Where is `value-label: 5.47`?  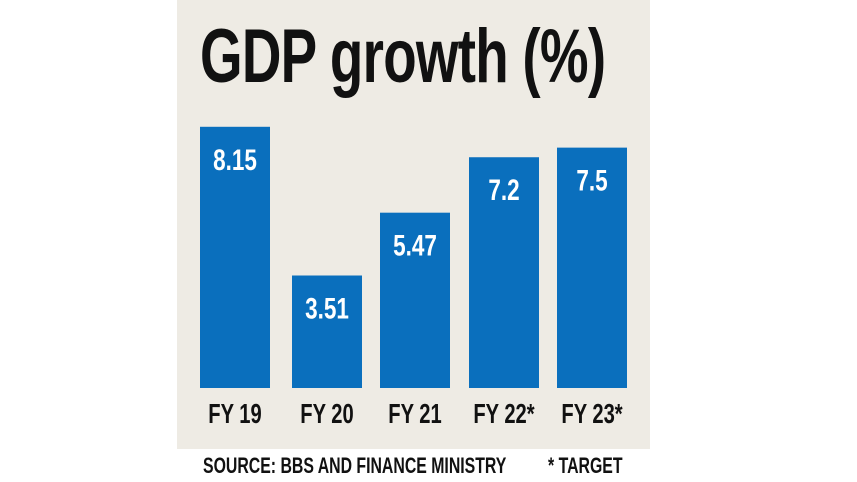
value-label: 5.47 is located at coordinates (415, 246).